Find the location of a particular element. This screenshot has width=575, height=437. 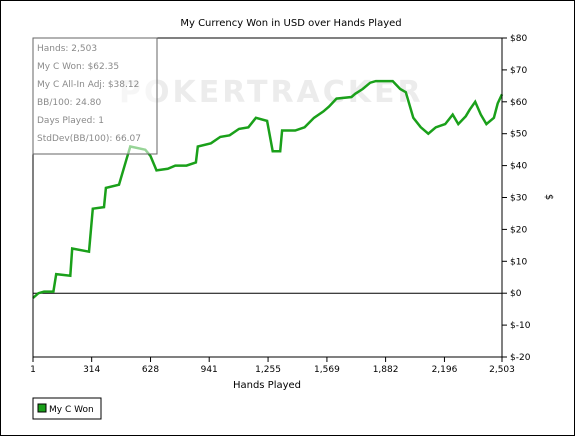

chart-title: My Currency Won in USD over Hands Played is located at coordinates (290, 23).